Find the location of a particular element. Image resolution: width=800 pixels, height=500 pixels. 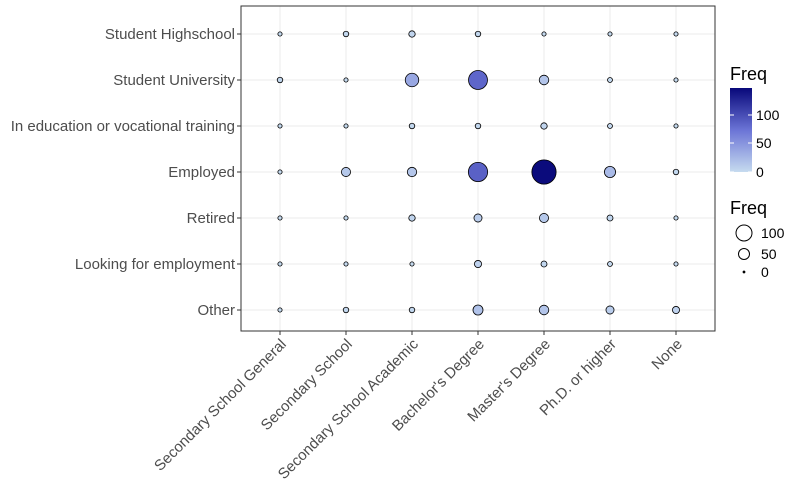

size-legend: Freq 100 50 0 is located at coordinates (757, 239).